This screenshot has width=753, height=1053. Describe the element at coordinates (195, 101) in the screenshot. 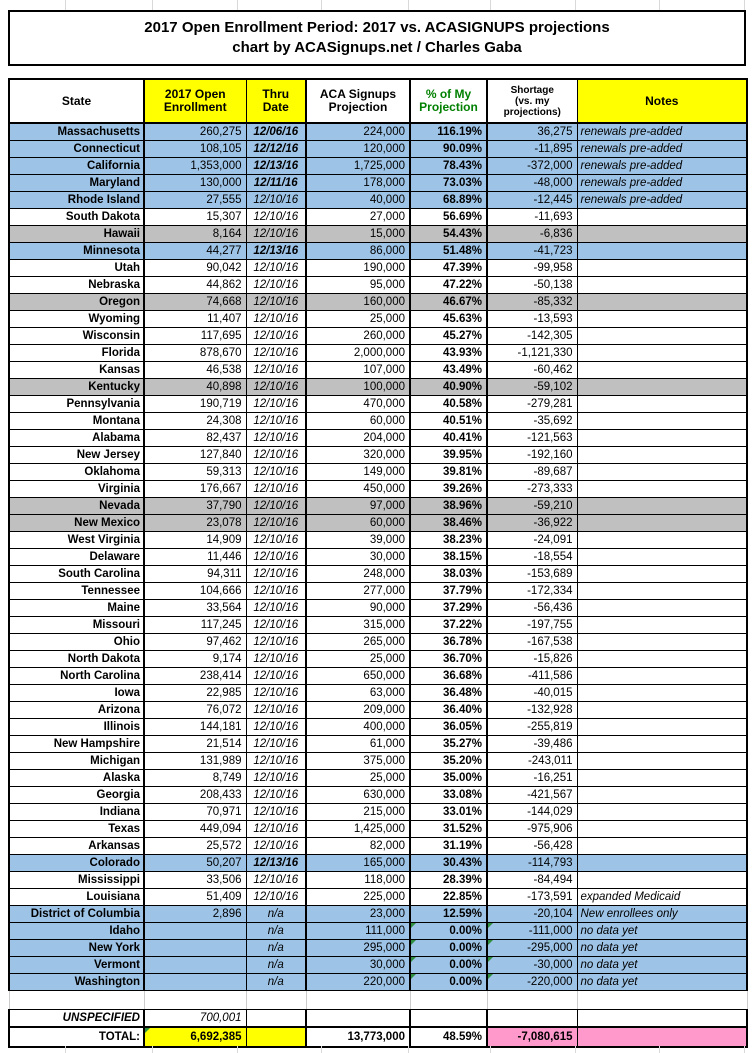

I see `column-header-enrollment: 2017 Open Enrollment` at that location.